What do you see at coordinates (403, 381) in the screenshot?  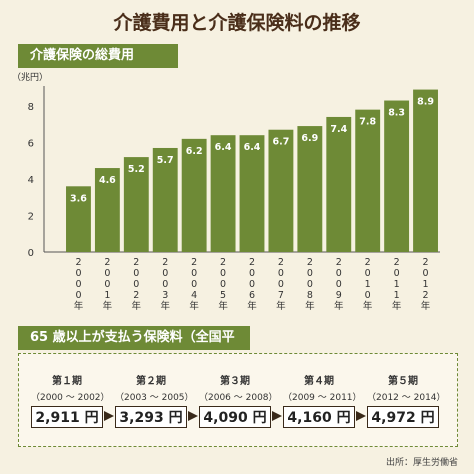 I see `period-name: 第５期` at bounding box center [403, 381].